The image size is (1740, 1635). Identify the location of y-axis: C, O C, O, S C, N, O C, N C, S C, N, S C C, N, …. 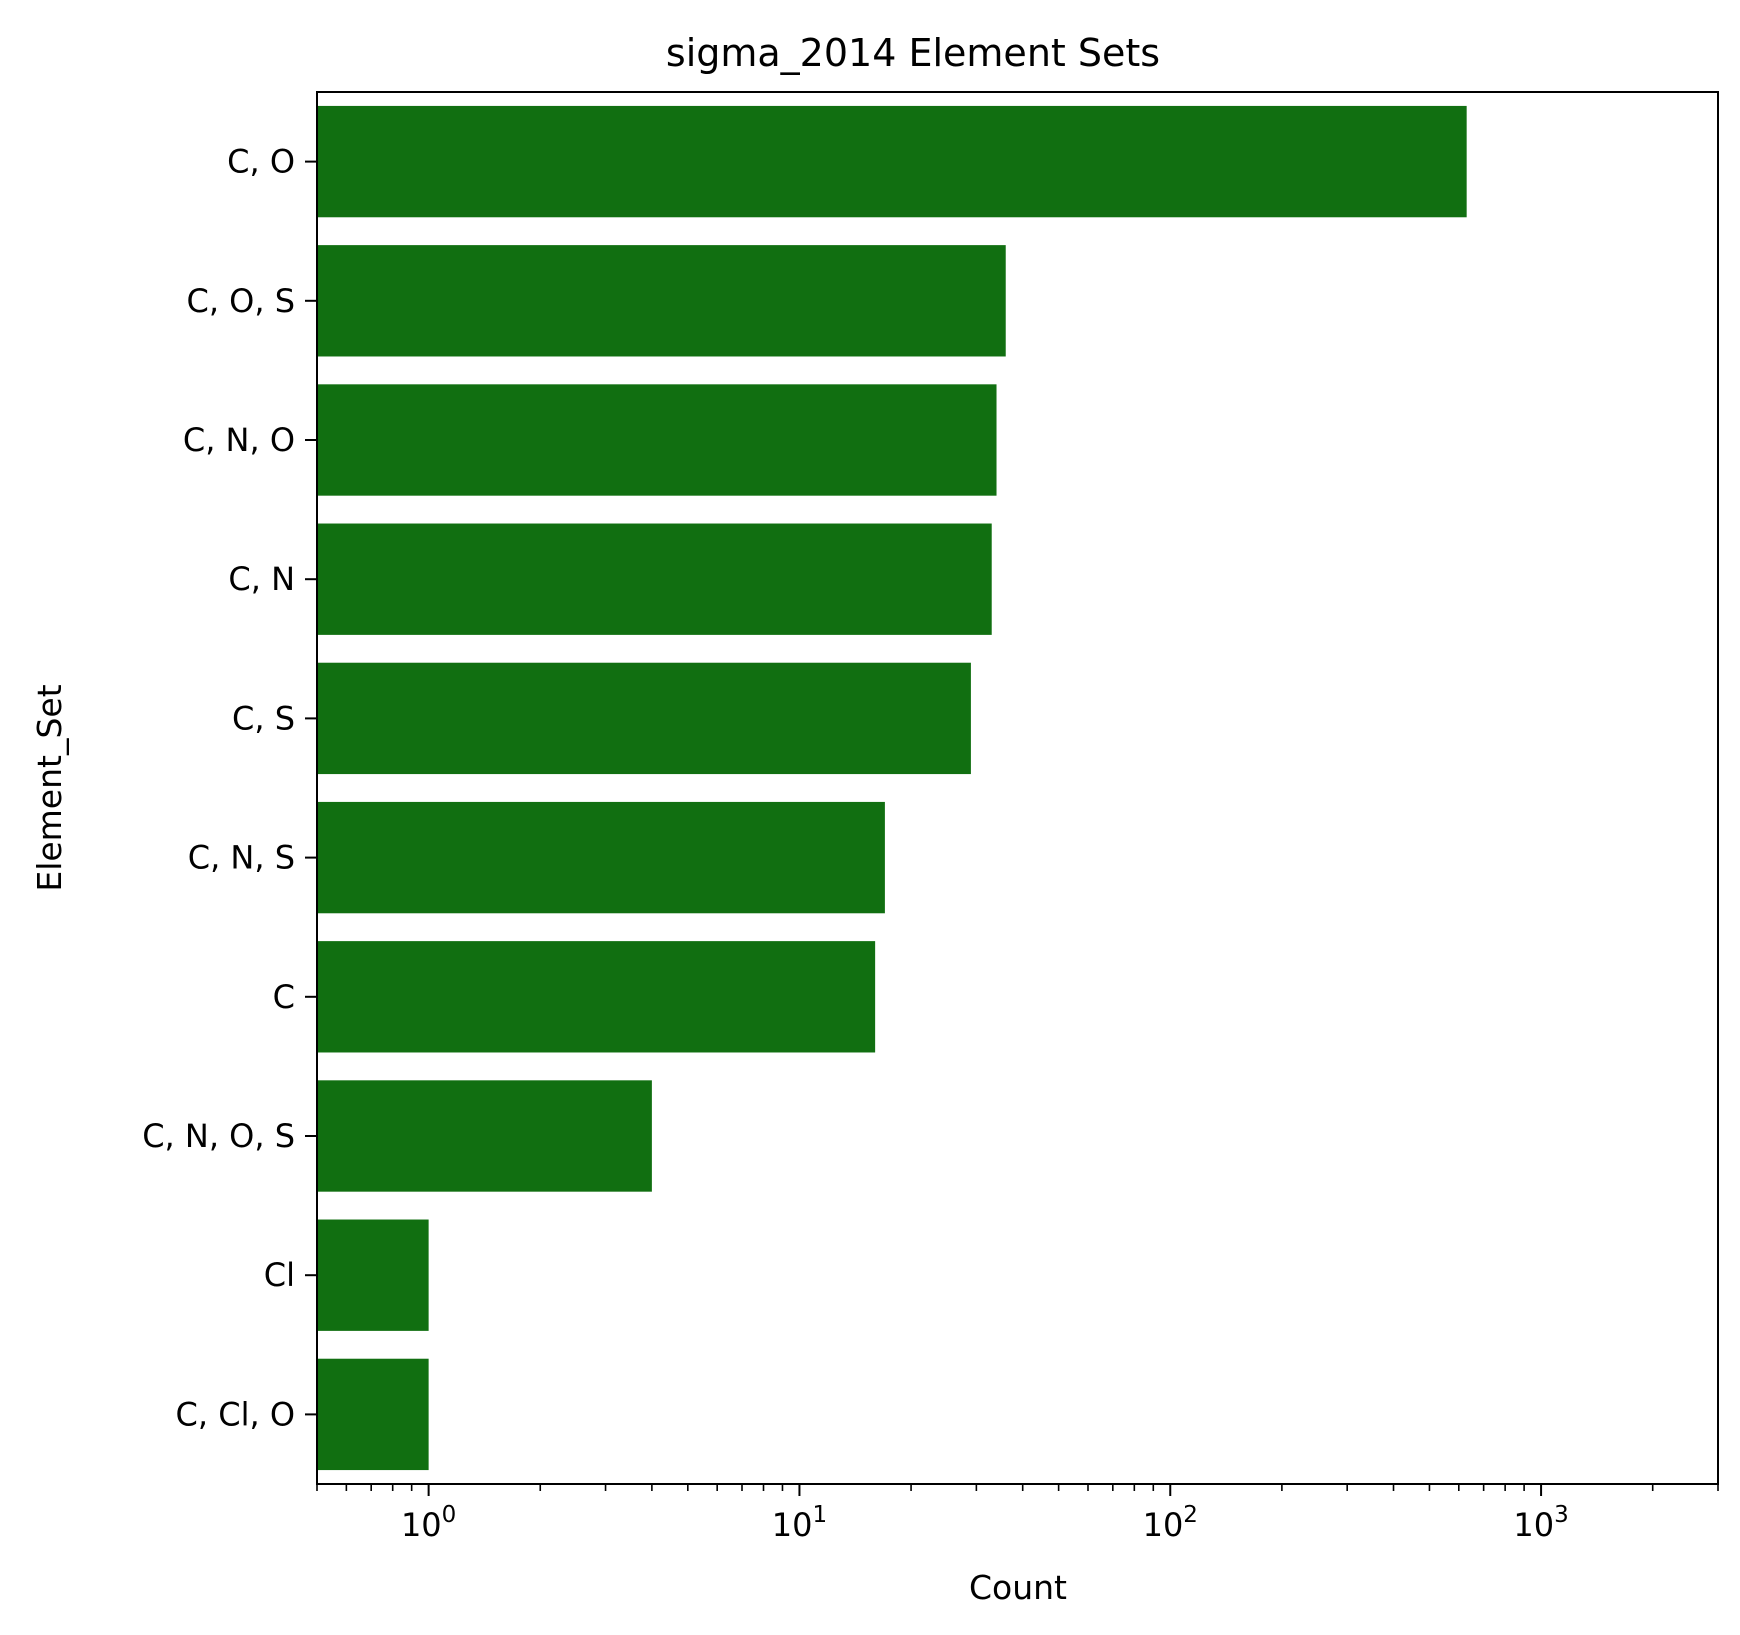
(229, 788).